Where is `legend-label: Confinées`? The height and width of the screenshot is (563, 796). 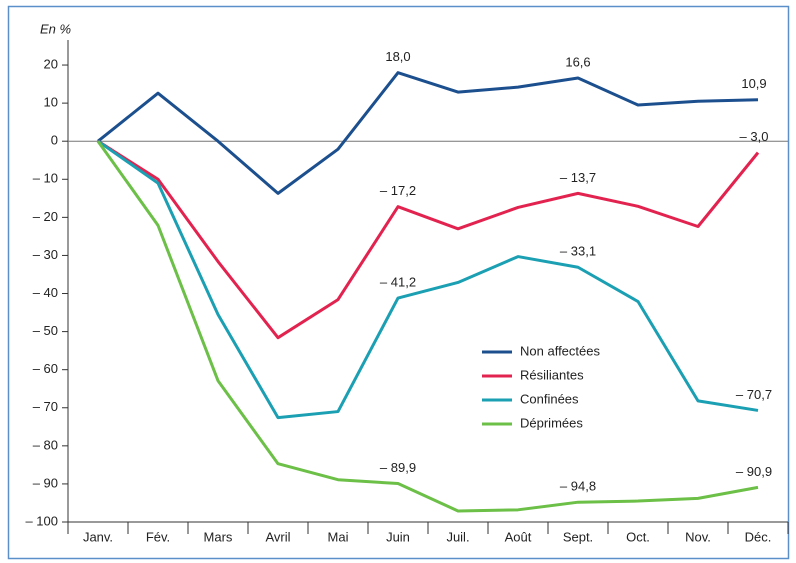
legend-label: Confinées is located at coordinates (549, 398).